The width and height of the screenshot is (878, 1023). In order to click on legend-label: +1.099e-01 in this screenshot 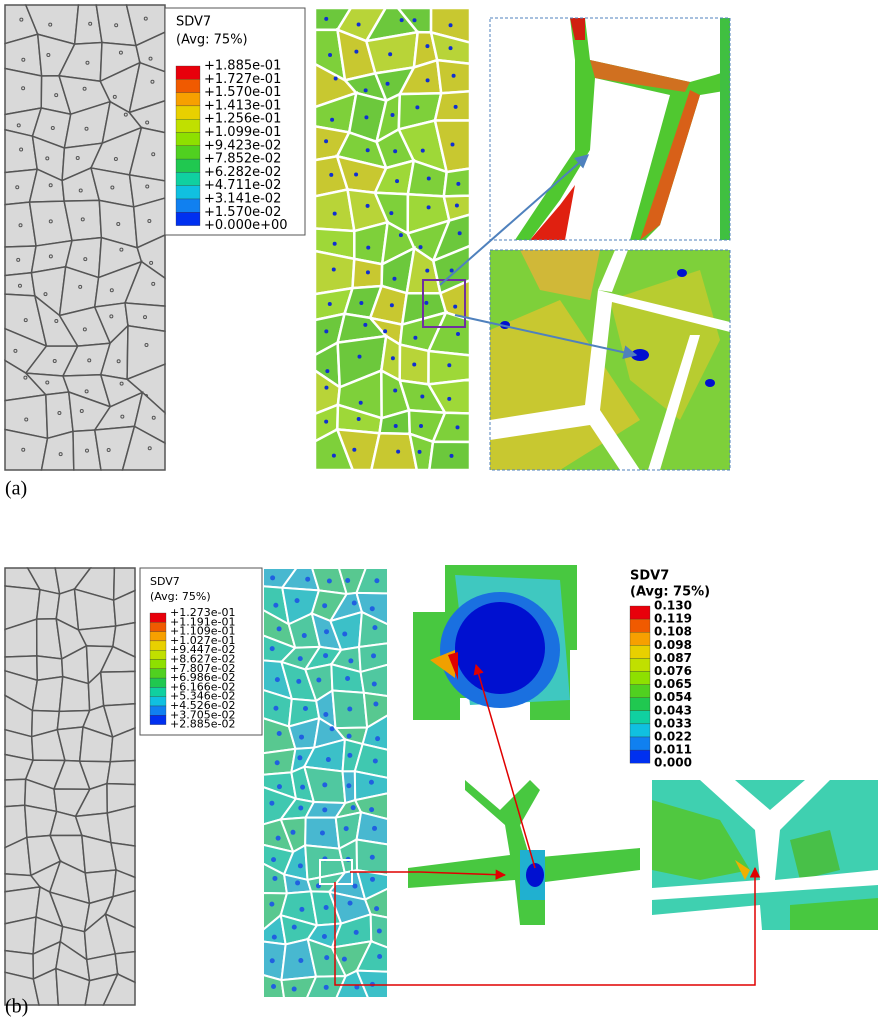, I will do `click(242, 132)`.